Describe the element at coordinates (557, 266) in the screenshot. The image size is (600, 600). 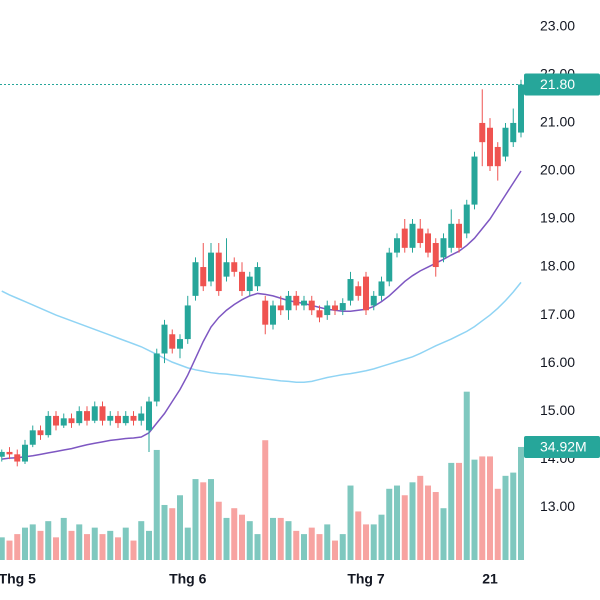
I see `y-tick-label: 18.00` at that location.